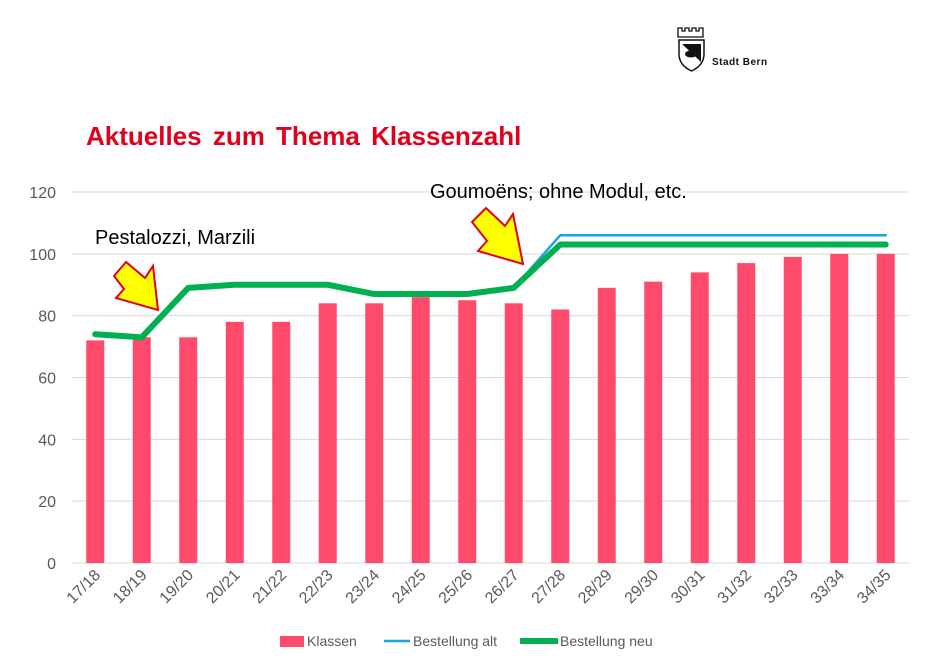 The height and width of the screenshot is (662, 945). Describe the element at coordinates (304, 136) in the screenshot. I see `slide-title: Aktuelles zum Thema Klassenzahl` at that location.